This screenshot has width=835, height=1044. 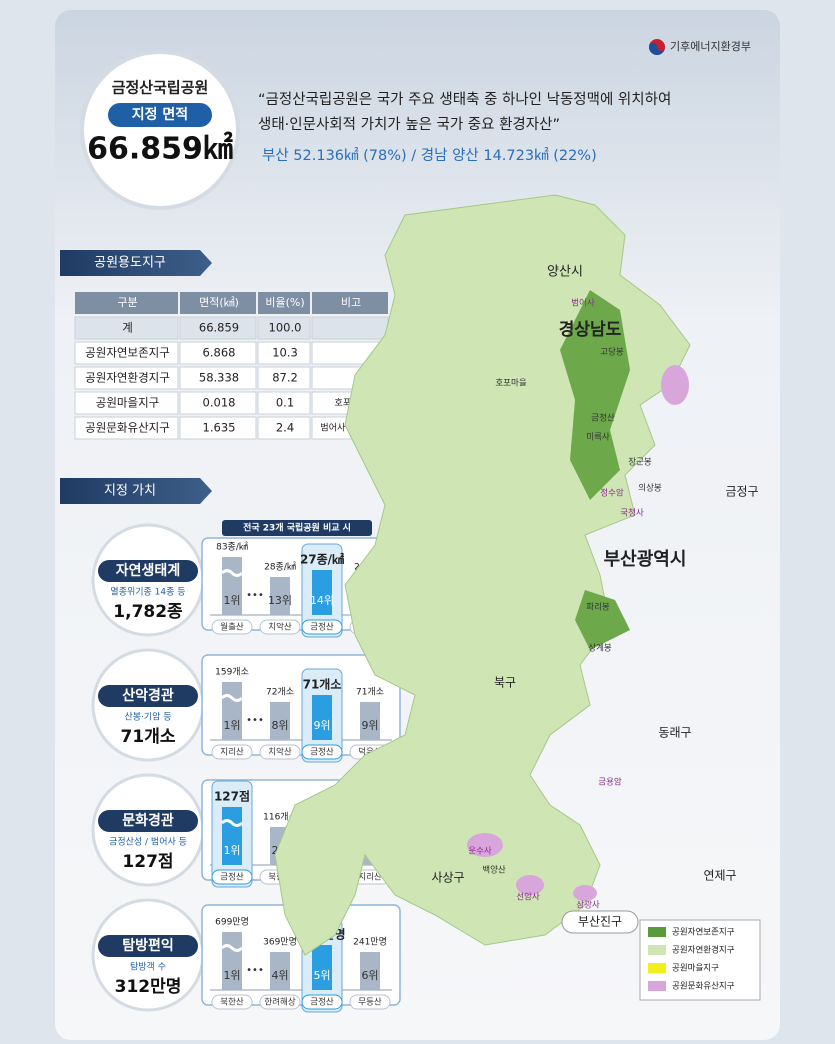 I want to click on bar-value: 27종/㎢, so click(x=322, y=559).